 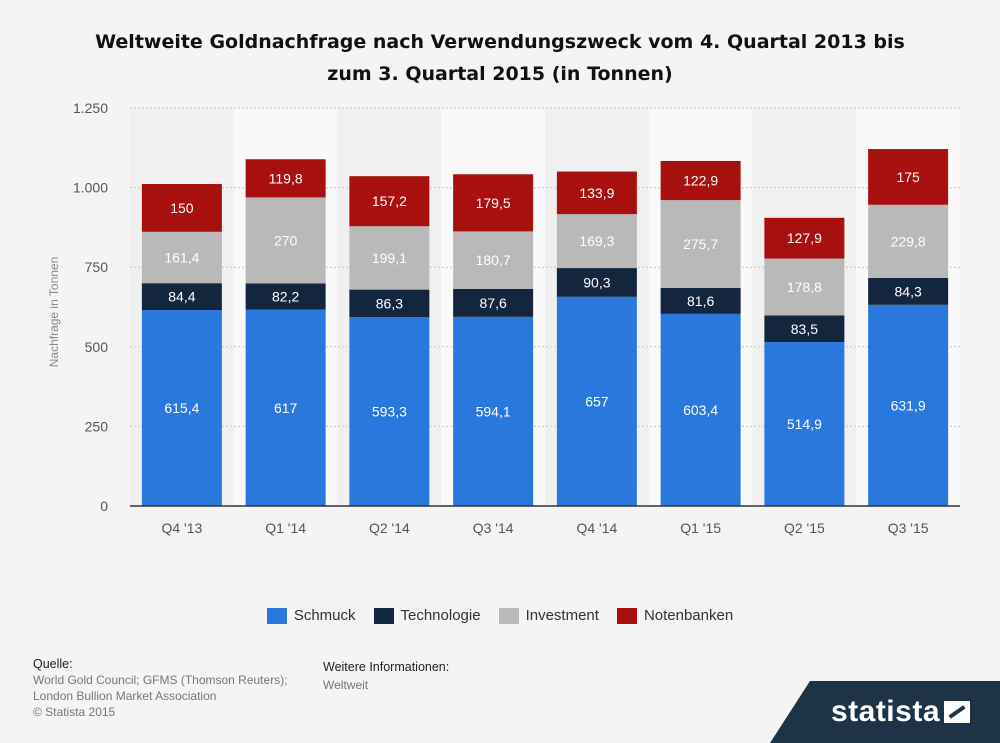 What do you see at coordinates (181, 528) in the screenshot?
I see `x-tick-label: Q4 '13` at bounding box center [181, 528].